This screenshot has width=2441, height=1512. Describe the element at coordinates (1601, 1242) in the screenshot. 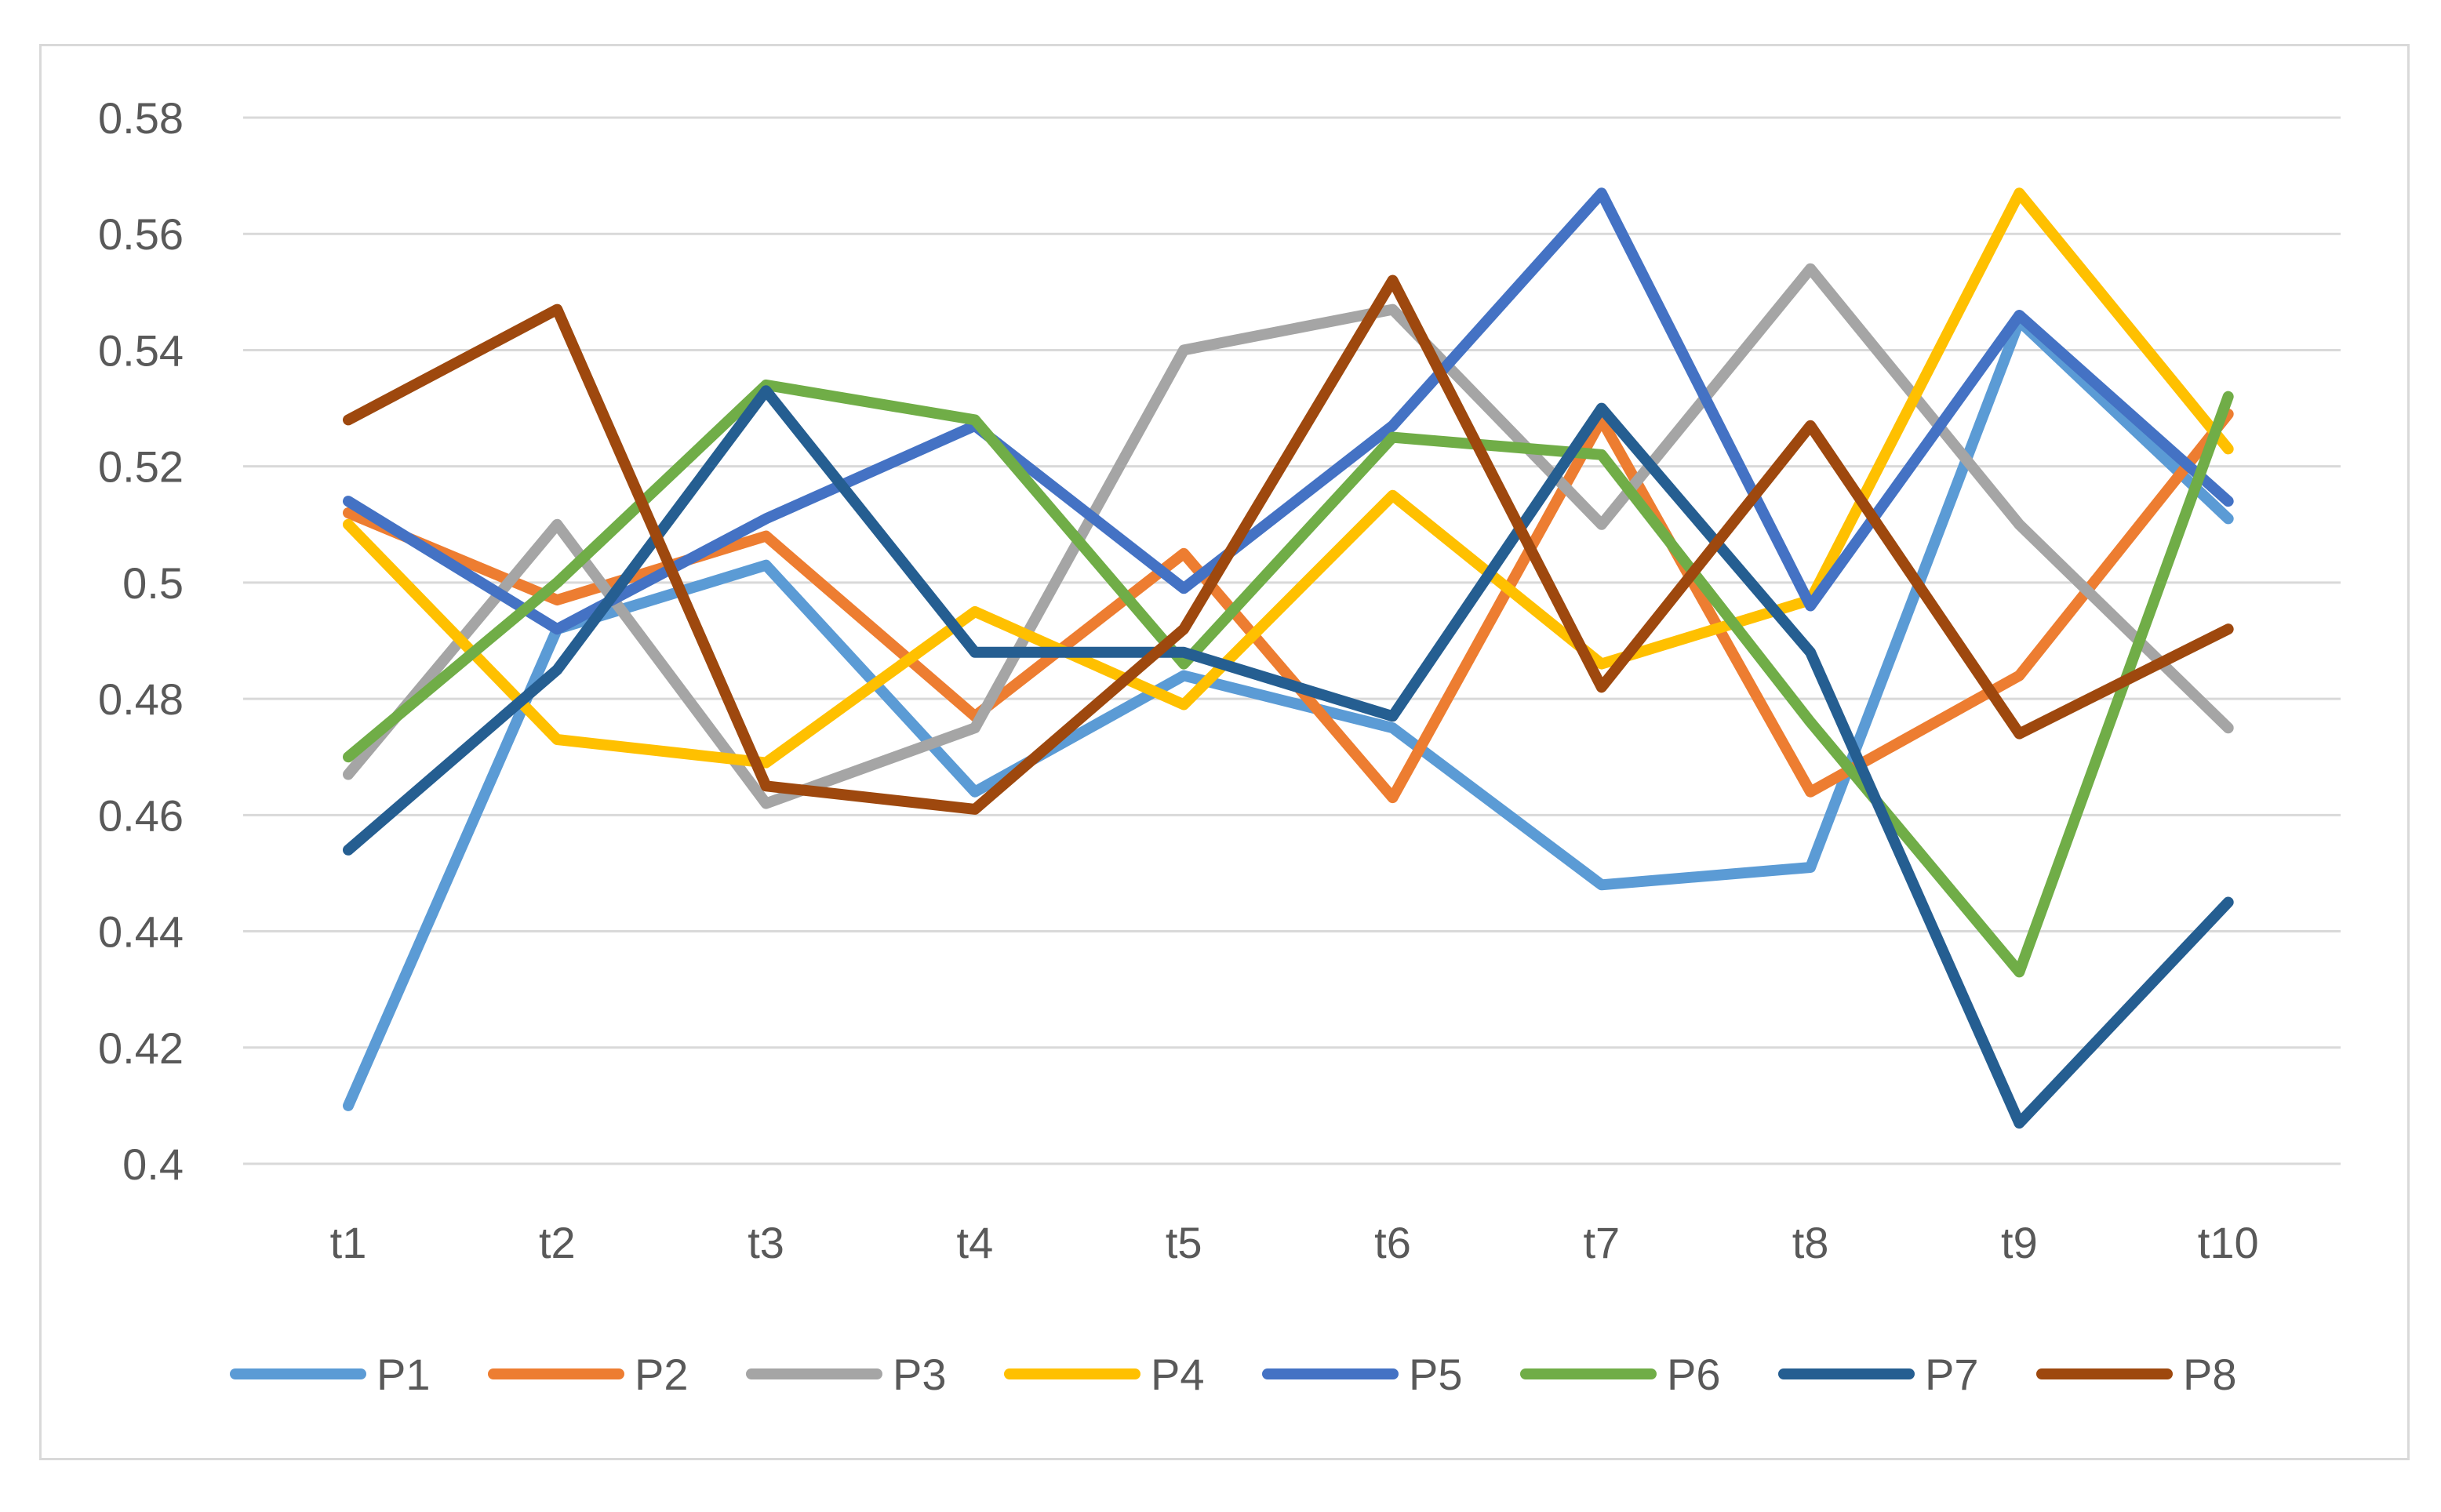

I see `x-tick-label: t7` at that location.